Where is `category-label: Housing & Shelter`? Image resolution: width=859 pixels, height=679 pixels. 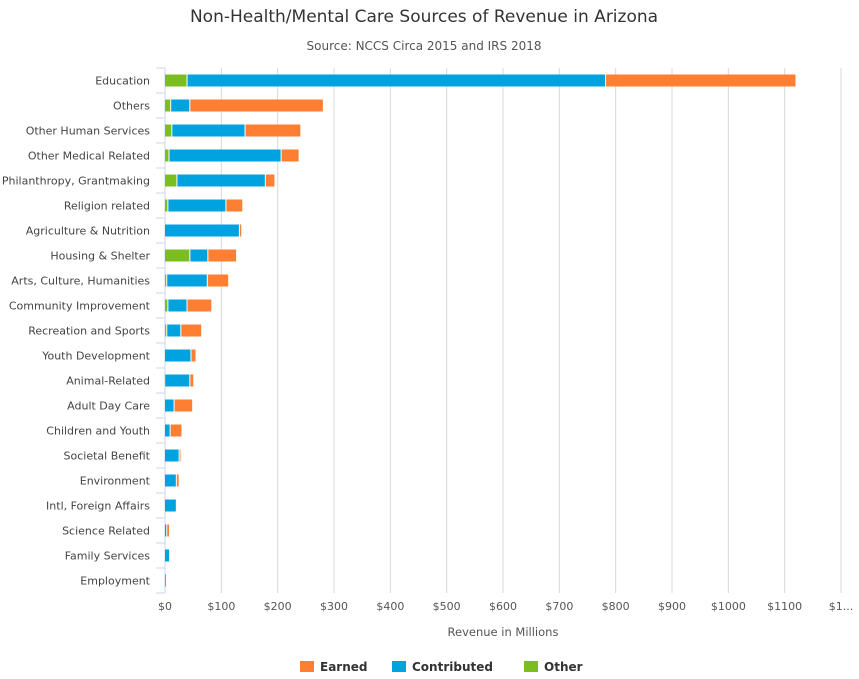 category-label: Housing & Shelter is located at coordinates (100, 256).